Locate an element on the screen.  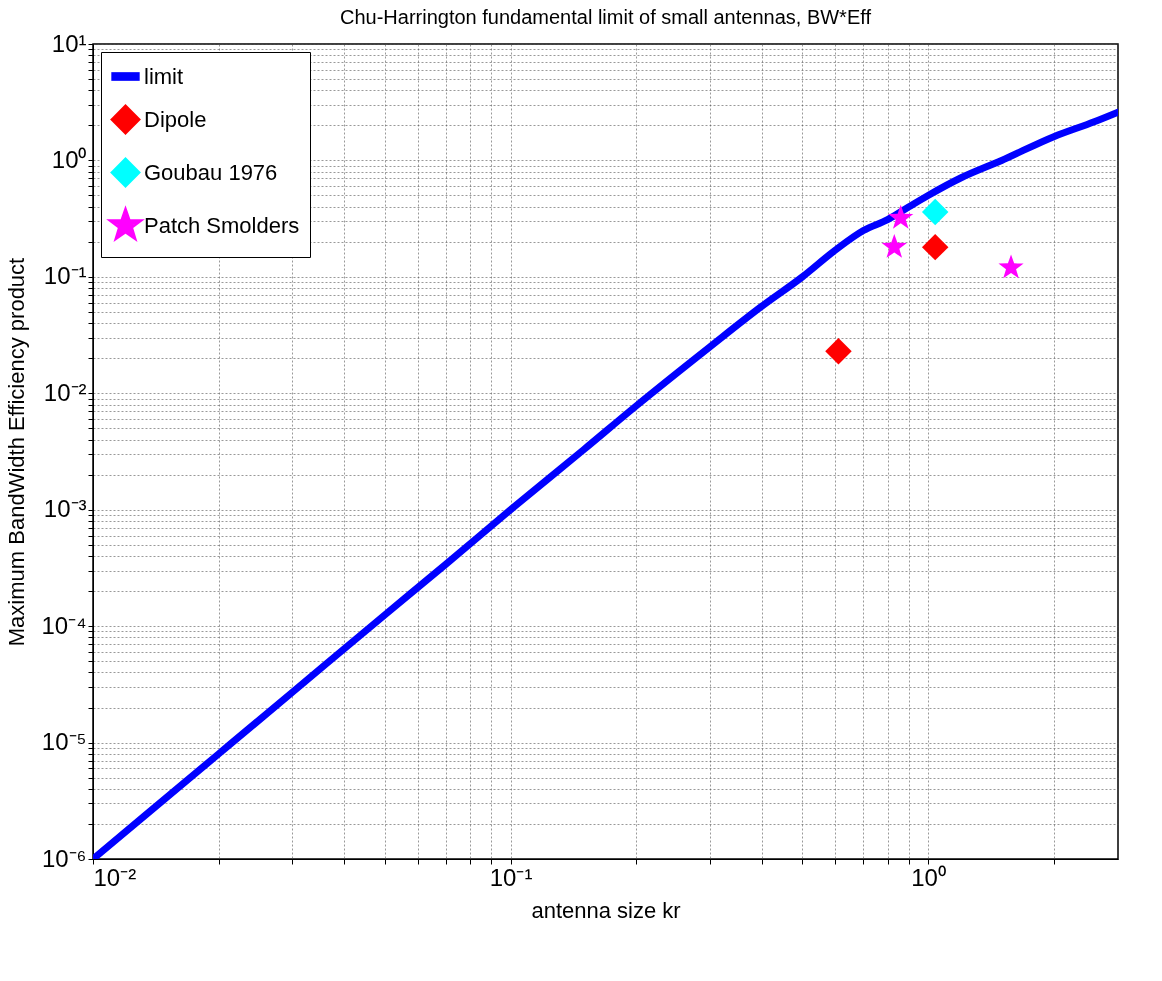
legend-label: Patch Smolders is located at coordinates (222, 225).